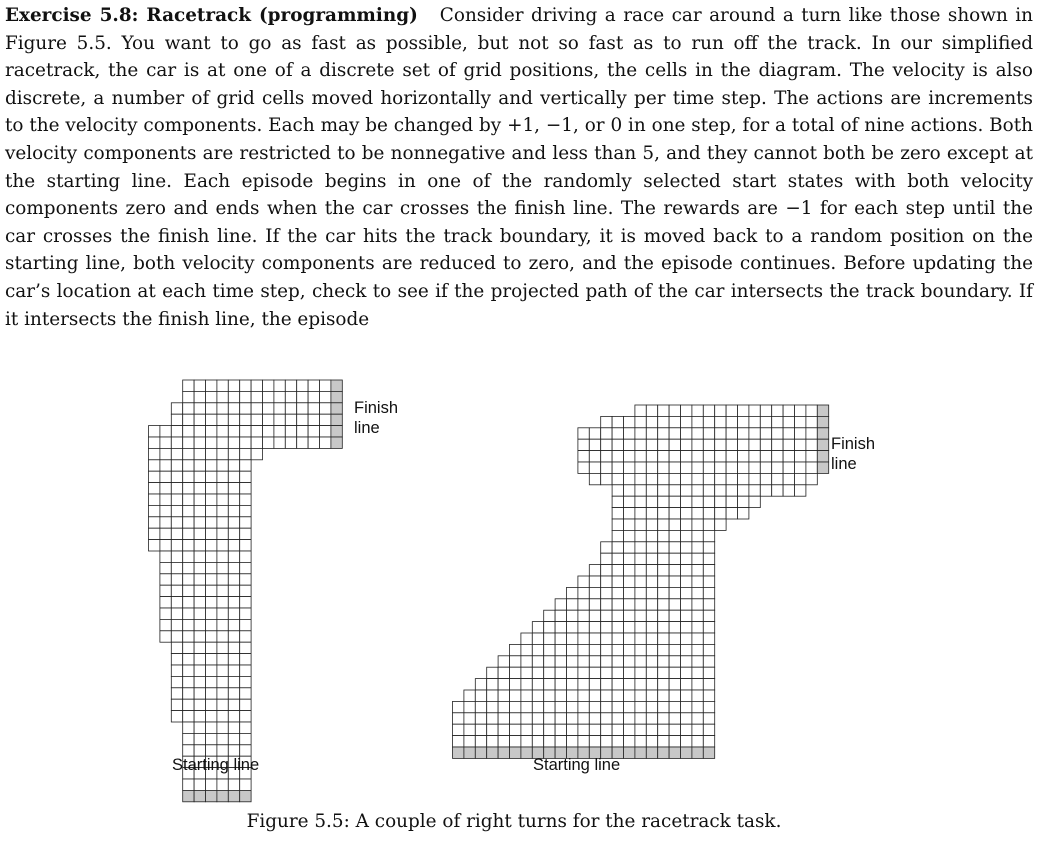 The width and height of the screenshot is (1038, 847). Describe the element at coordinates (376, 418) in the screenshot. I see `finish-line-label-left: Finish line` at that location.